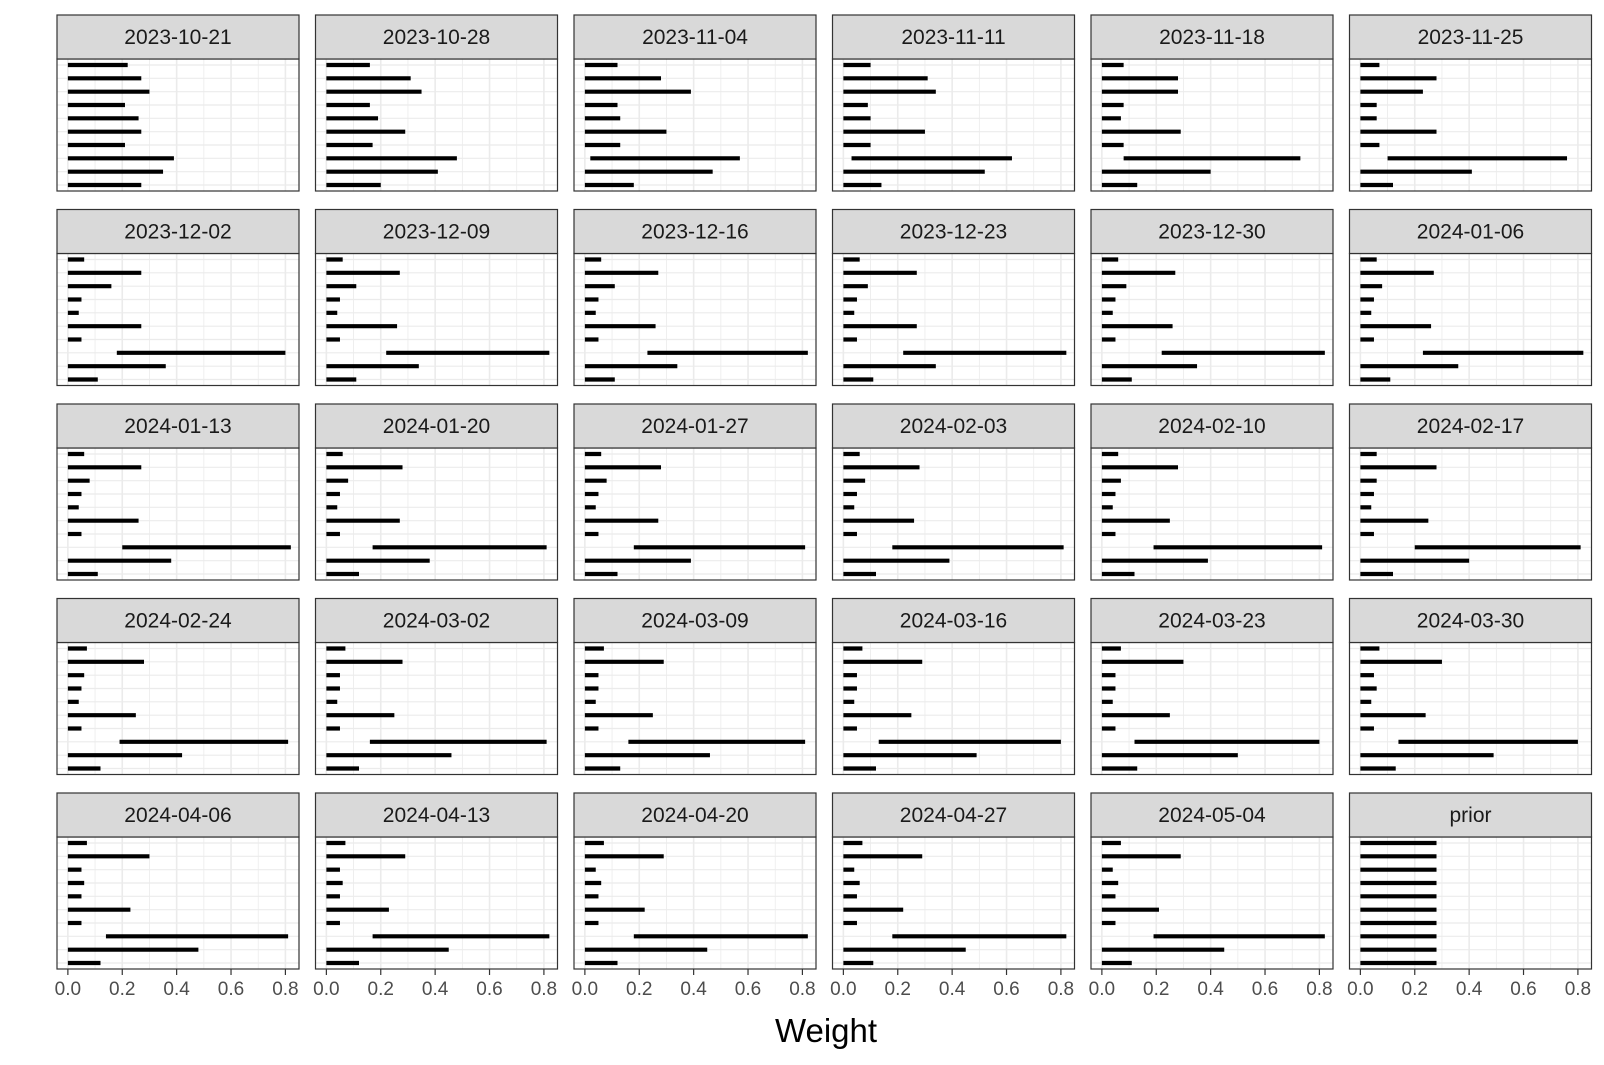 Image resolution: width=1604 pixels, height=1065 pixels. I want to click on x-axis-title: Weight, so click(826, 1030).